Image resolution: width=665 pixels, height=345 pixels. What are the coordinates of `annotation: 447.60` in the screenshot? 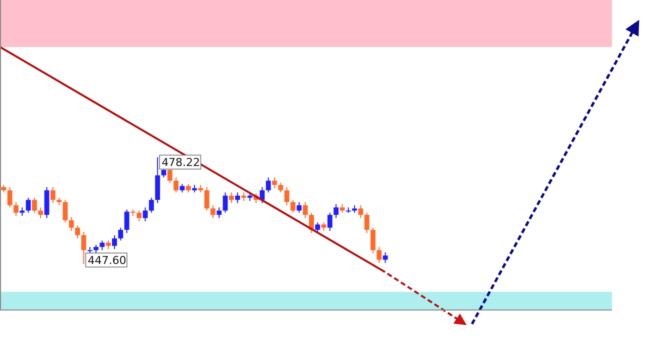 It's located at (107, 261).